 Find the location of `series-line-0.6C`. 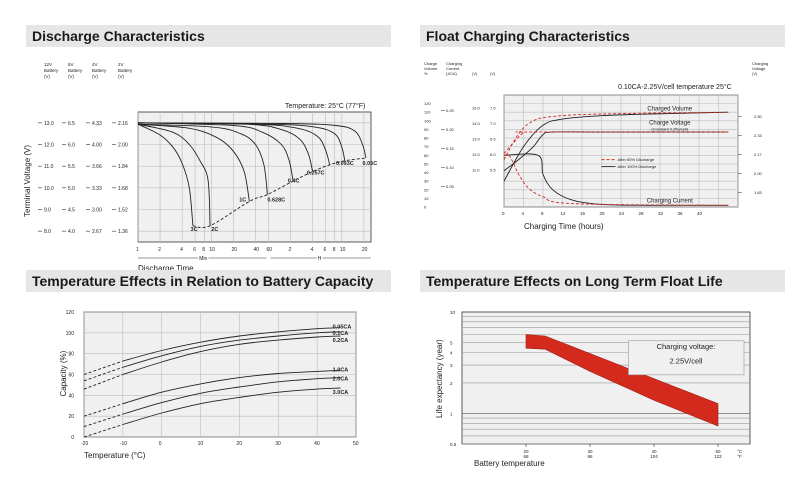

series-line-0.6C is located at coordinates (202, 159).